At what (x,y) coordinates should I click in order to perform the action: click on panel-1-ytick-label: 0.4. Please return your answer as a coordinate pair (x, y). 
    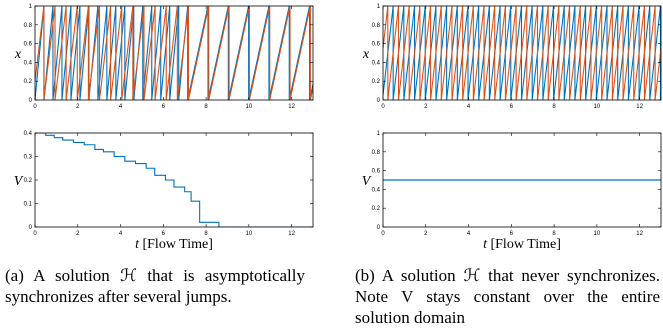
    Looking at the image, I should click on (28, 63).